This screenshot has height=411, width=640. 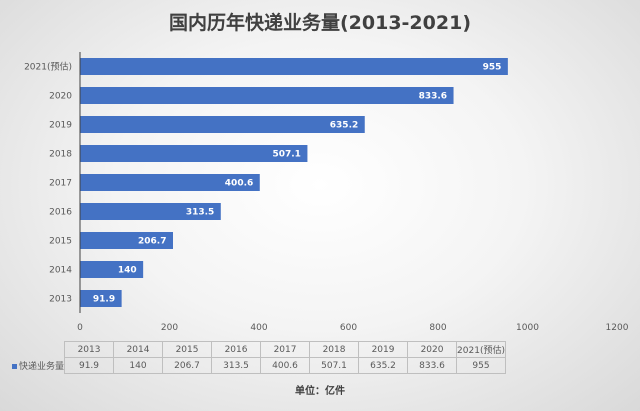 What do you see at coordinates (89, 365) in the screenshot?
I see `table-value-cell: 91.9` at bounding box center [89, 365].